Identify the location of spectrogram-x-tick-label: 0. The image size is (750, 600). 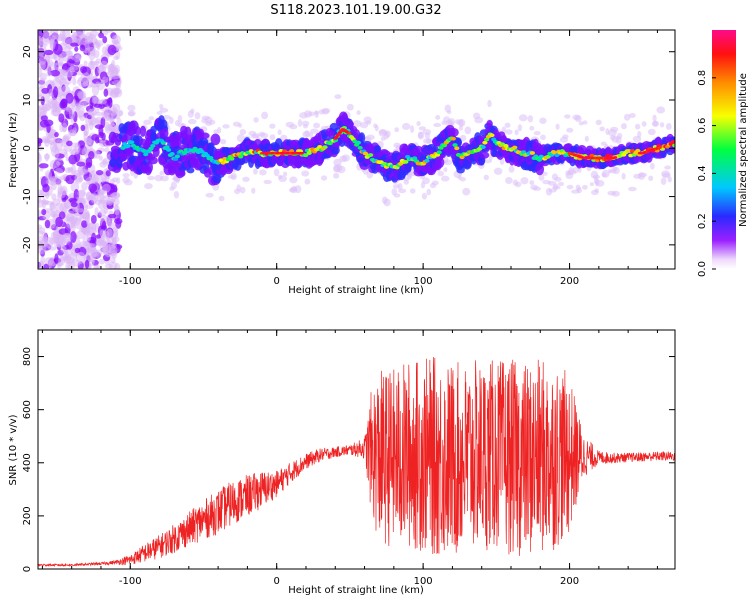
(277, 281).